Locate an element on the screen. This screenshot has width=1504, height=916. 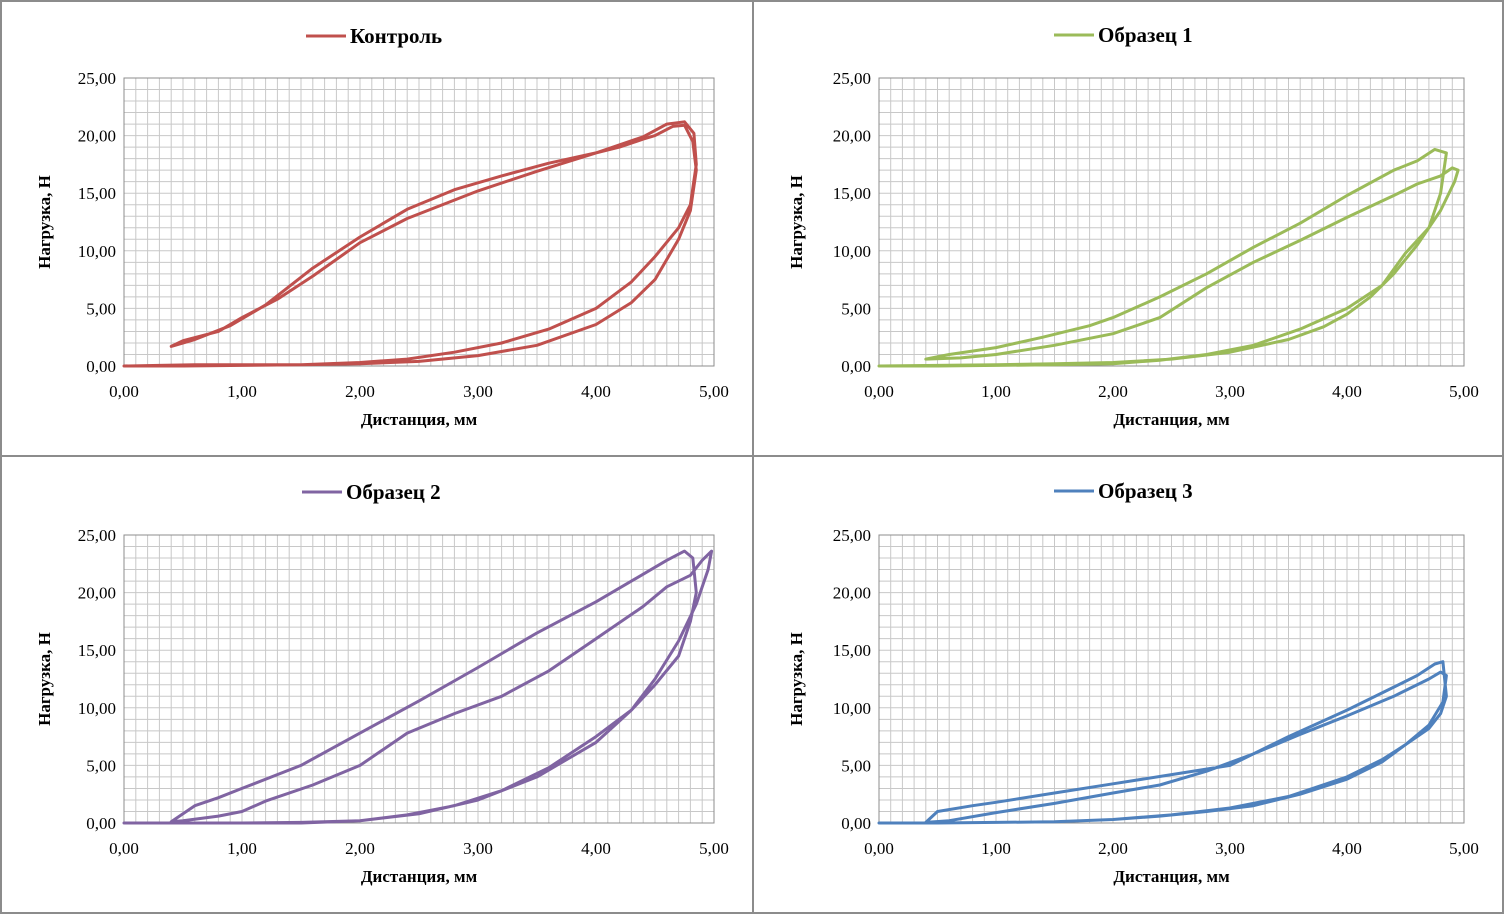
legend-label: Образец 3 is located at coordinates (1145, 491).